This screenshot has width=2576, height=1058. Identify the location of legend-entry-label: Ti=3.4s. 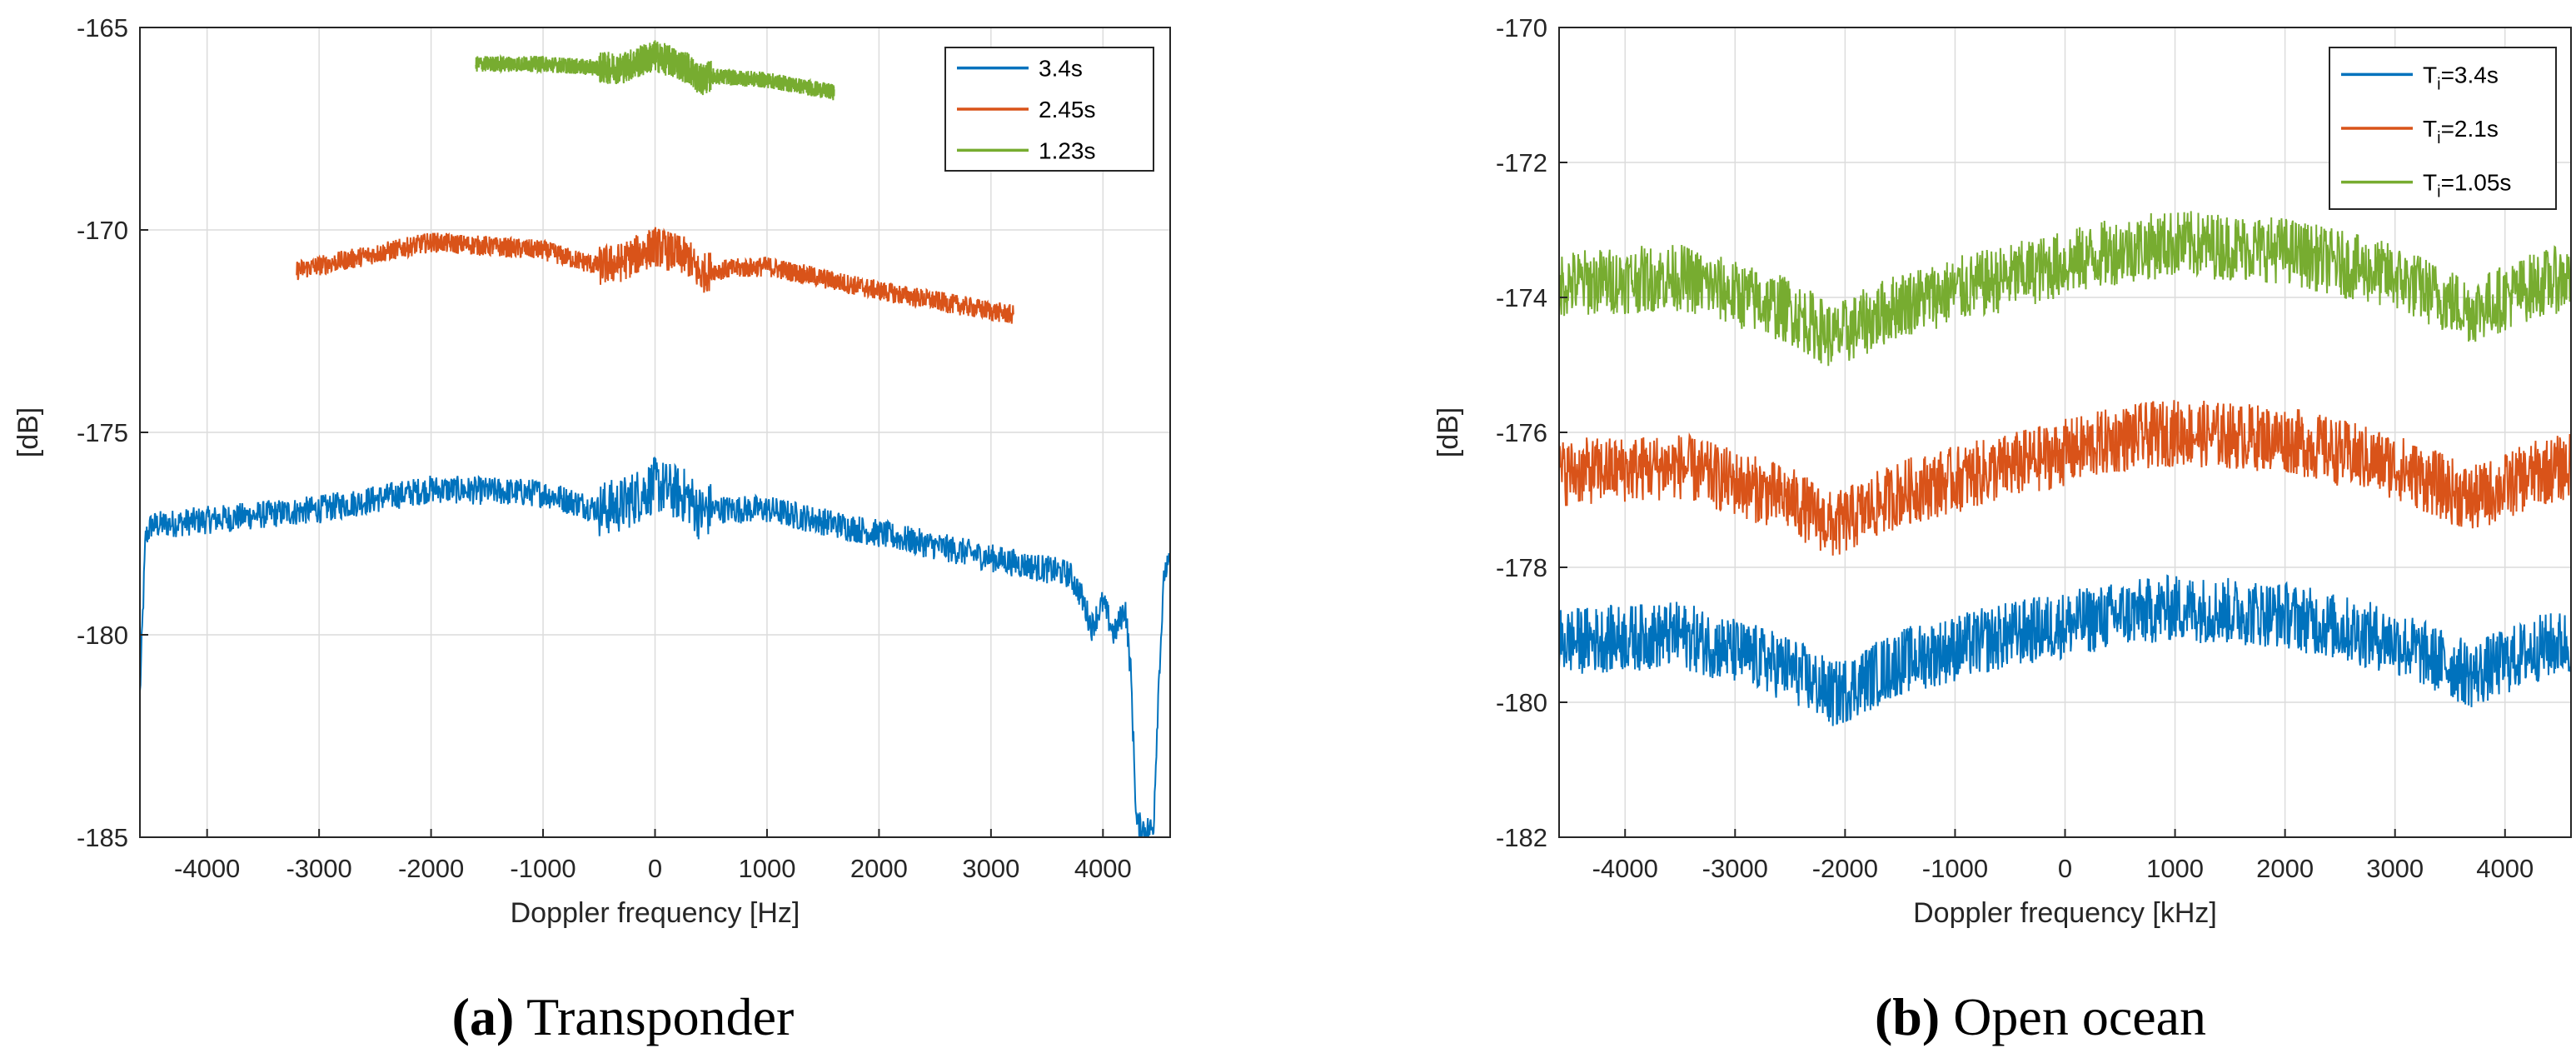
(2461, 77).